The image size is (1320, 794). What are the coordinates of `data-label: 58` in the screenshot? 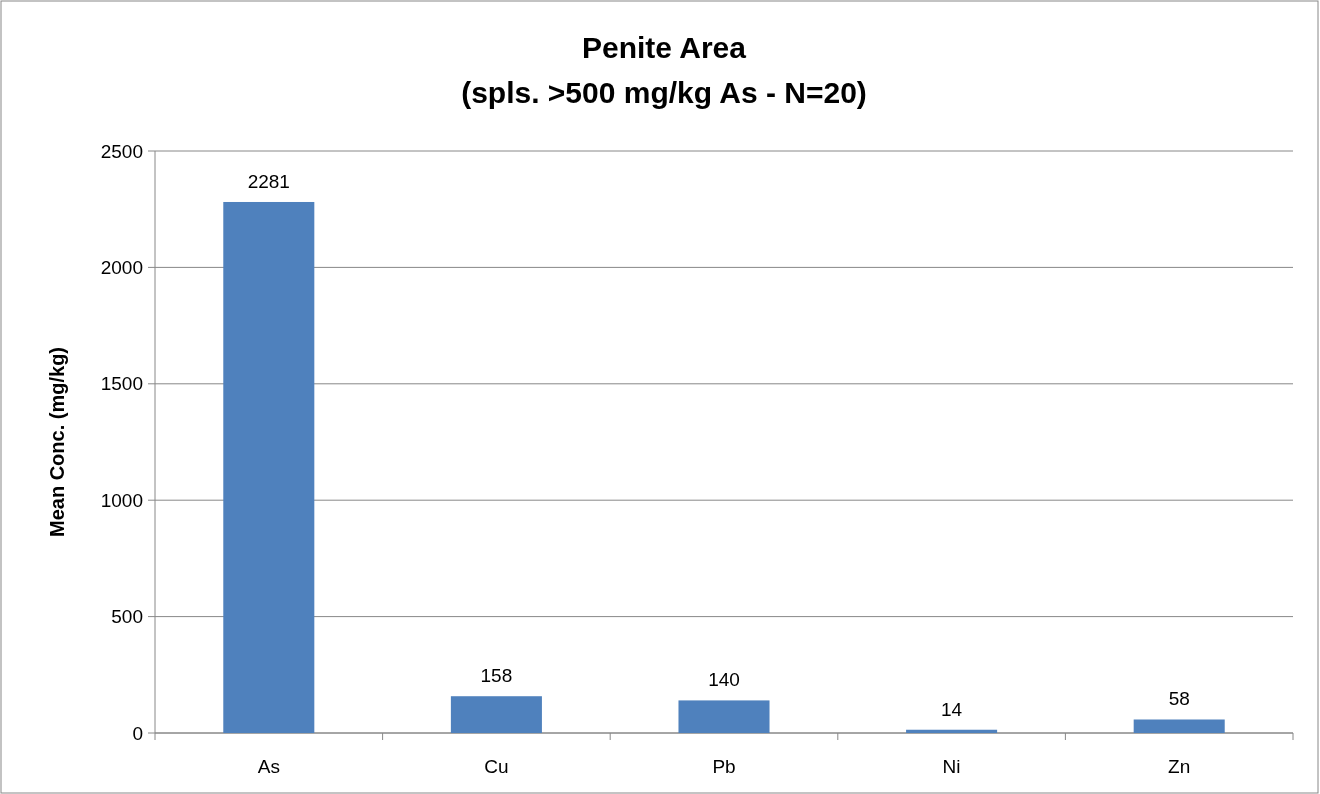 It's located at (1179, 699).